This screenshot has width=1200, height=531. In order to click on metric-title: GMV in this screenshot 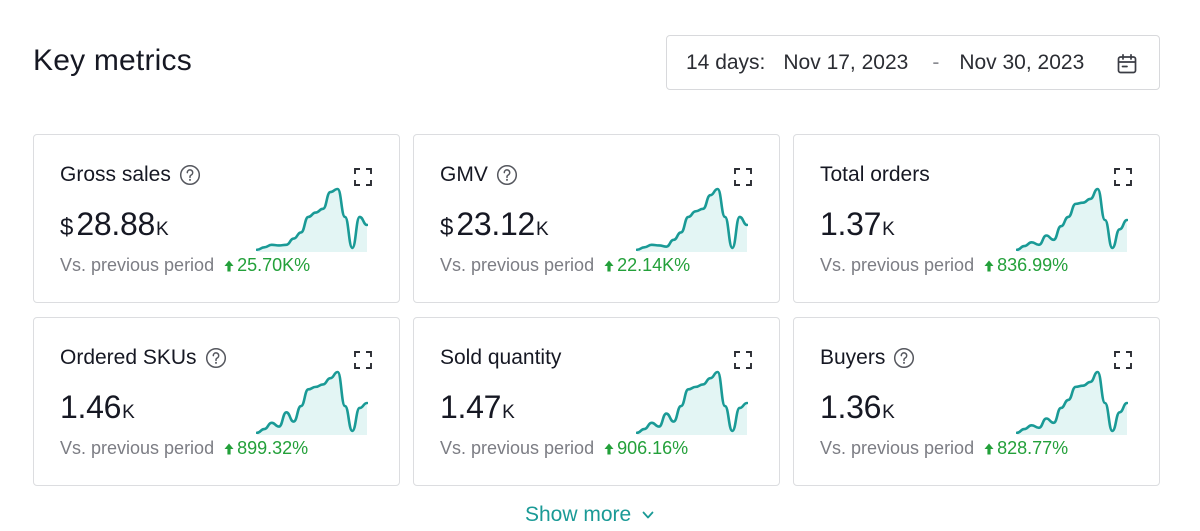, I will do `click(464, 174)`.